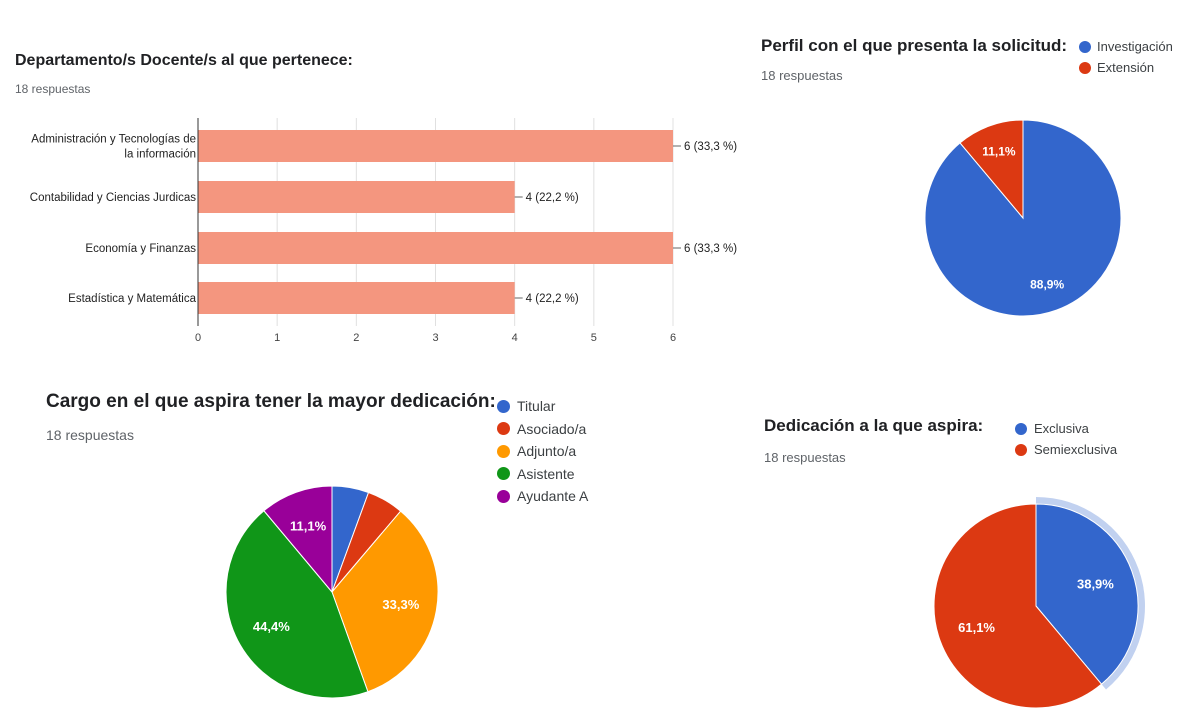  I want to click on legend-item-asociado: Asociado/a, so click(542, 429).